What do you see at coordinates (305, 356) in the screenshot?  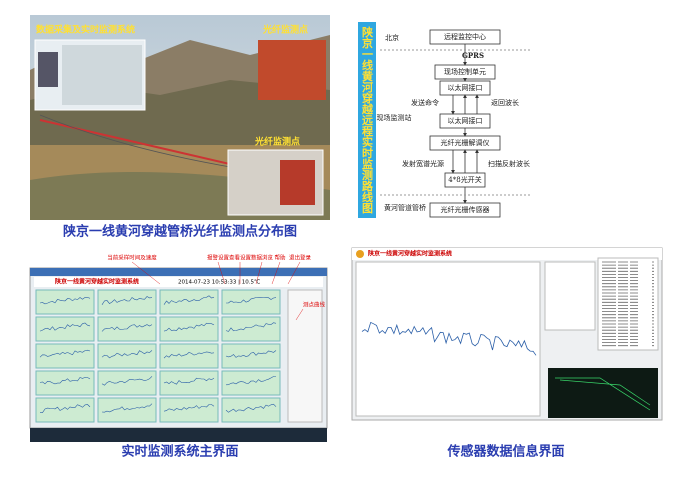 I see `side-panel` at bounding box center [305, 356].